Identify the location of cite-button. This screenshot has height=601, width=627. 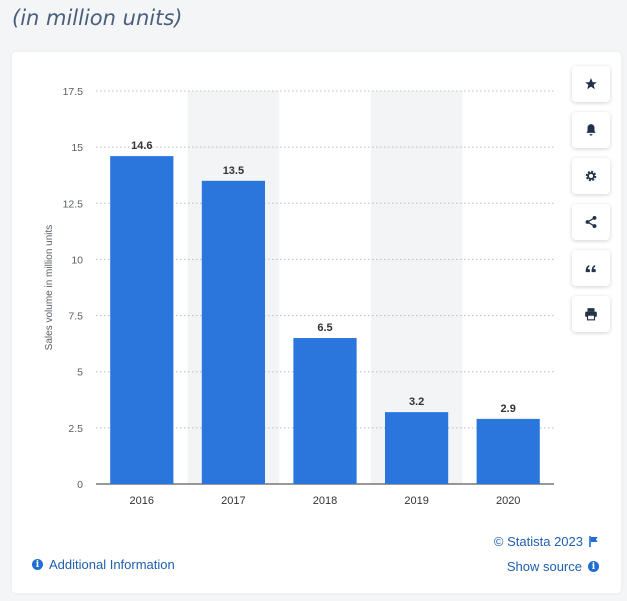
(591, 268).